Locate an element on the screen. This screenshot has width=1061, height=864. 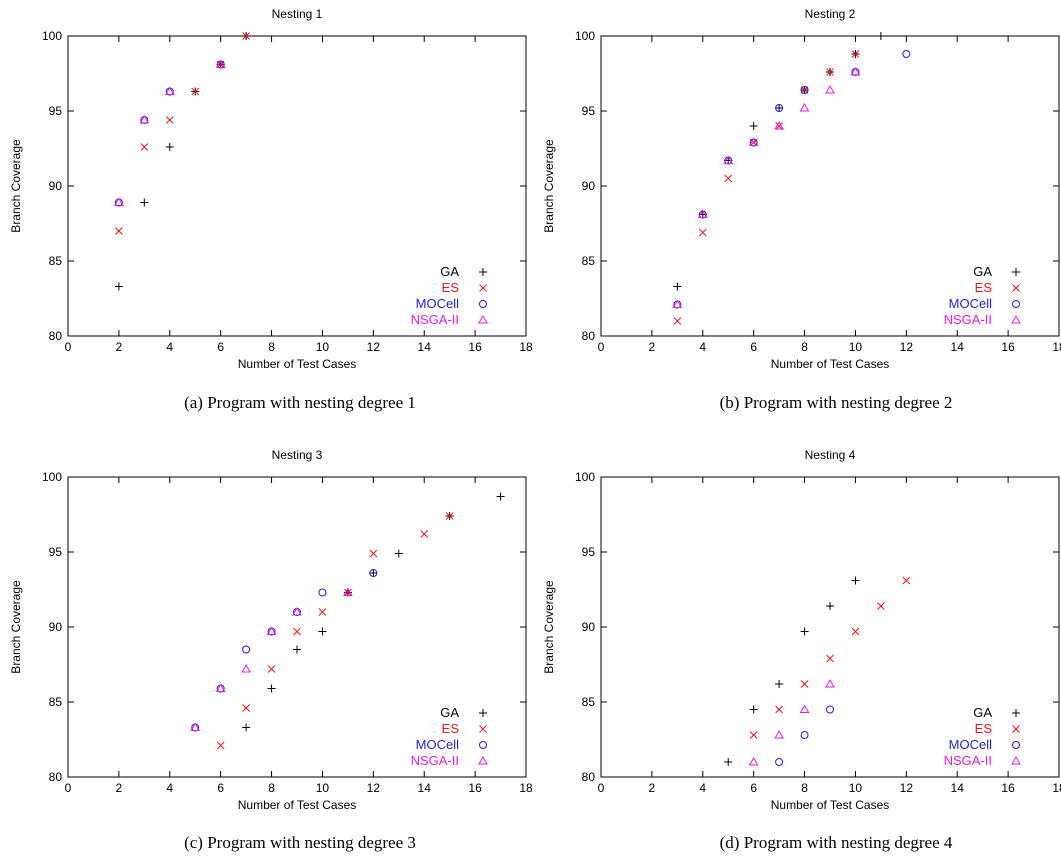
chart-title: Nesting 3 is located at coordinates (297, 455).